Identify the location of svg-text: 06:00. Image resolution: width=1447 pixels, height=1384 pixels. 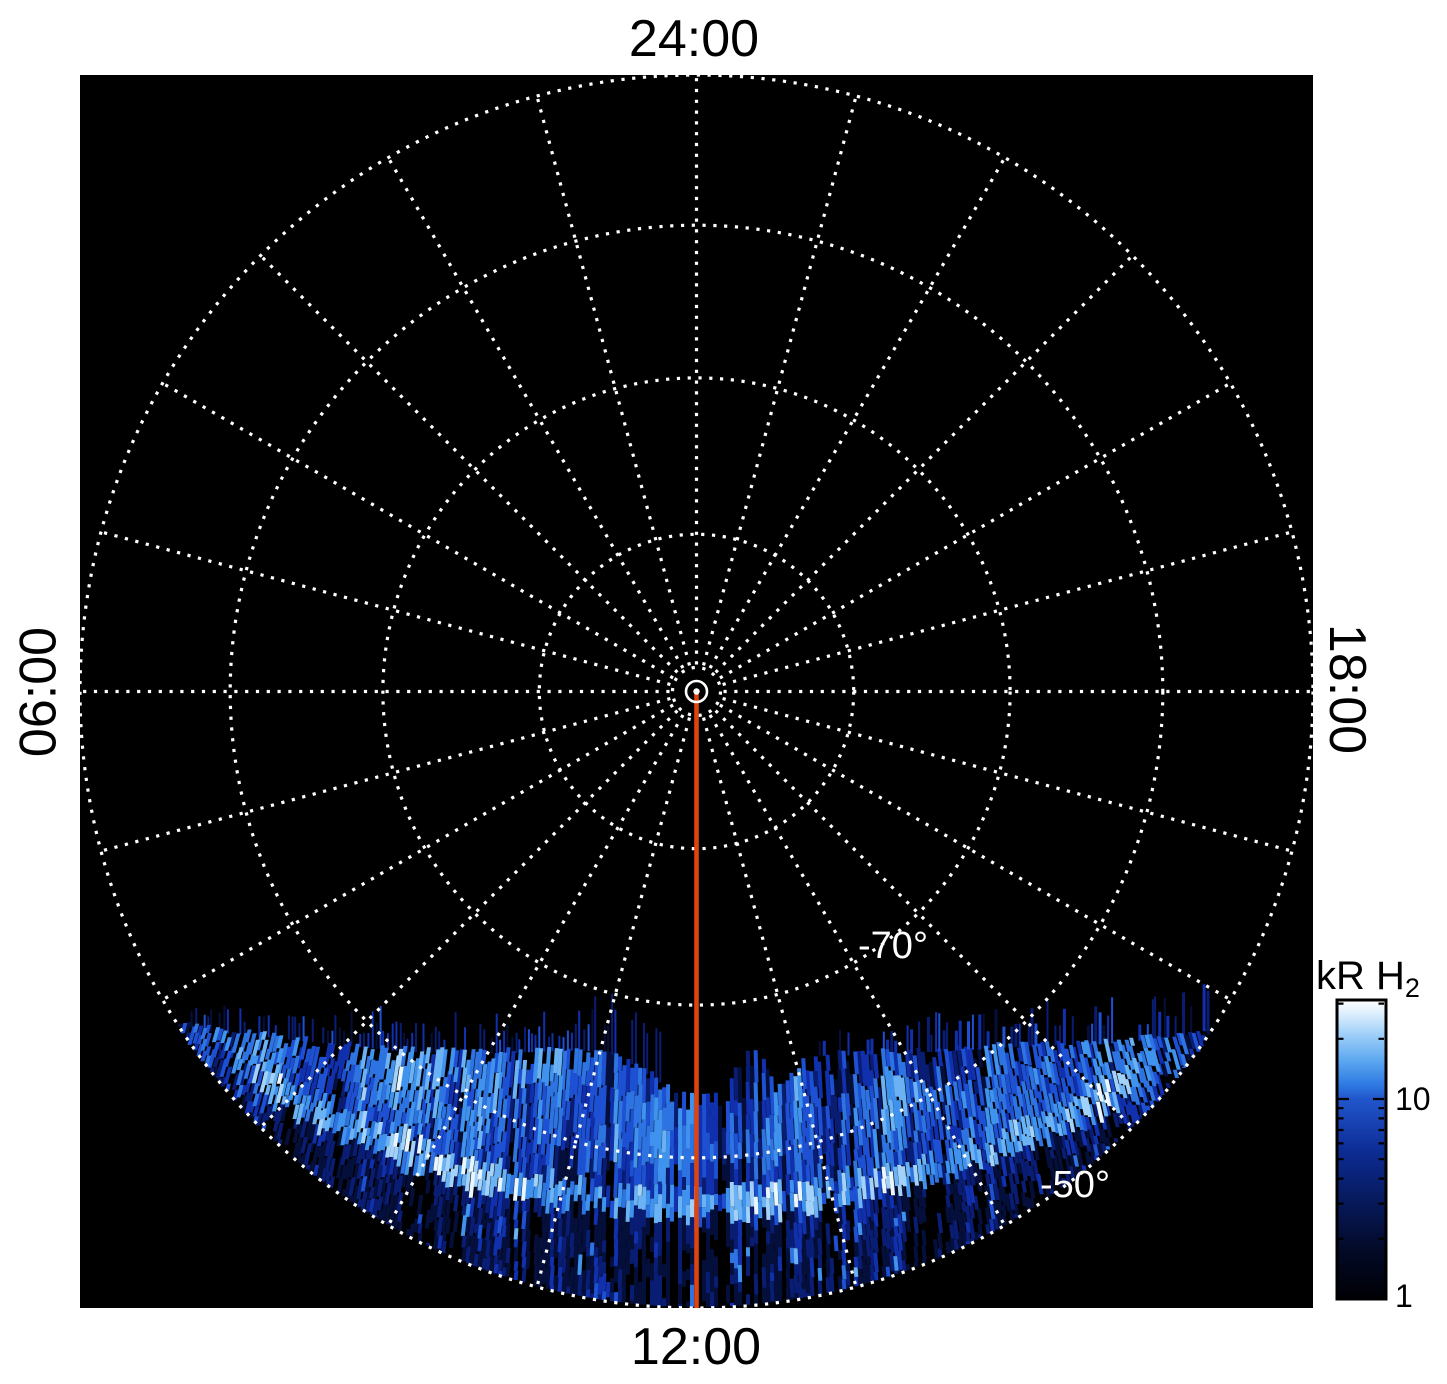
(39, 692).